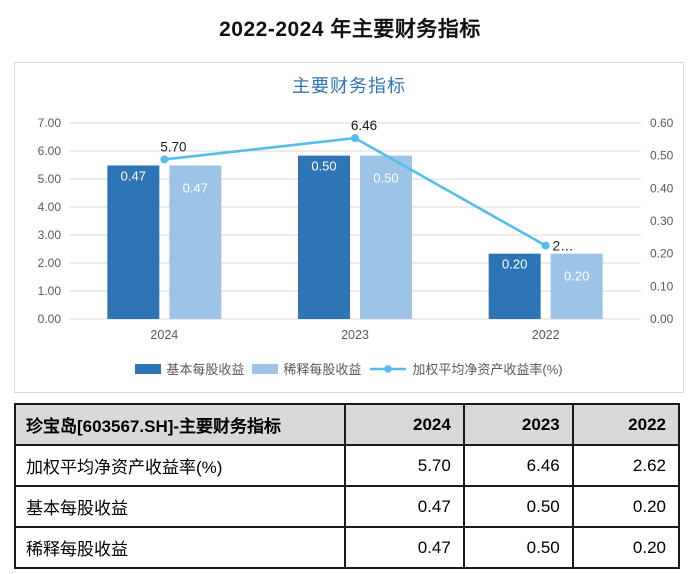  Describe the element at coordinates (626, 424) in the screenshot. I see `table-header-2022: 2022` at that location.